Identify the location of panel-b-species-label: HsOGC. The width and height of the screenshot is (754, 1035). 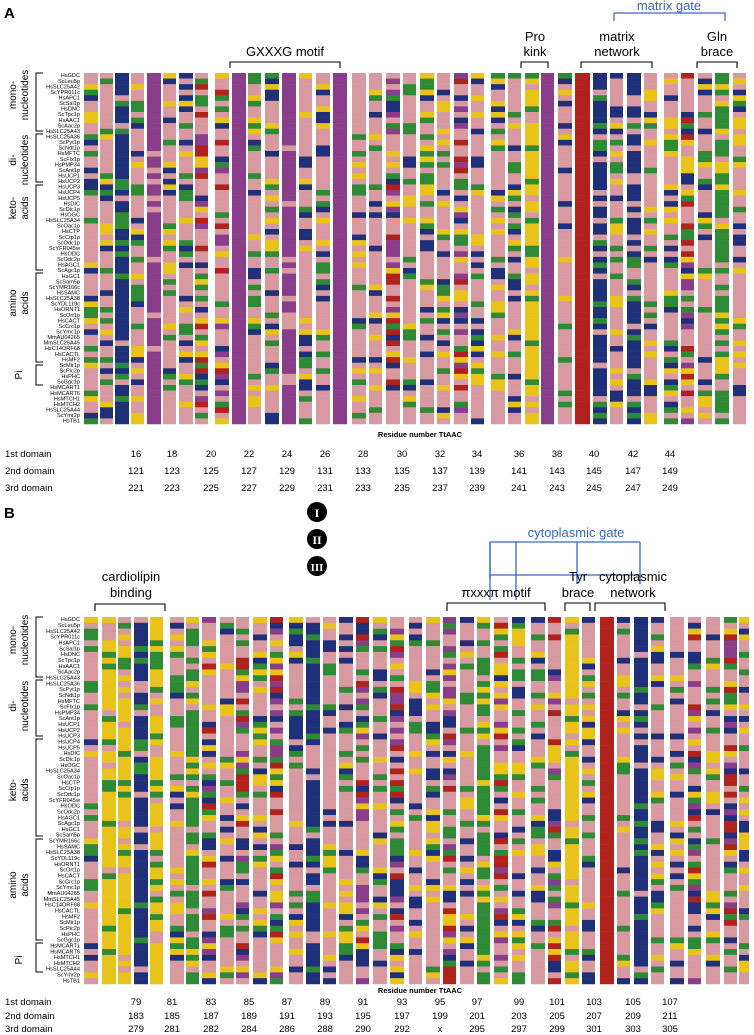
(70, 766).